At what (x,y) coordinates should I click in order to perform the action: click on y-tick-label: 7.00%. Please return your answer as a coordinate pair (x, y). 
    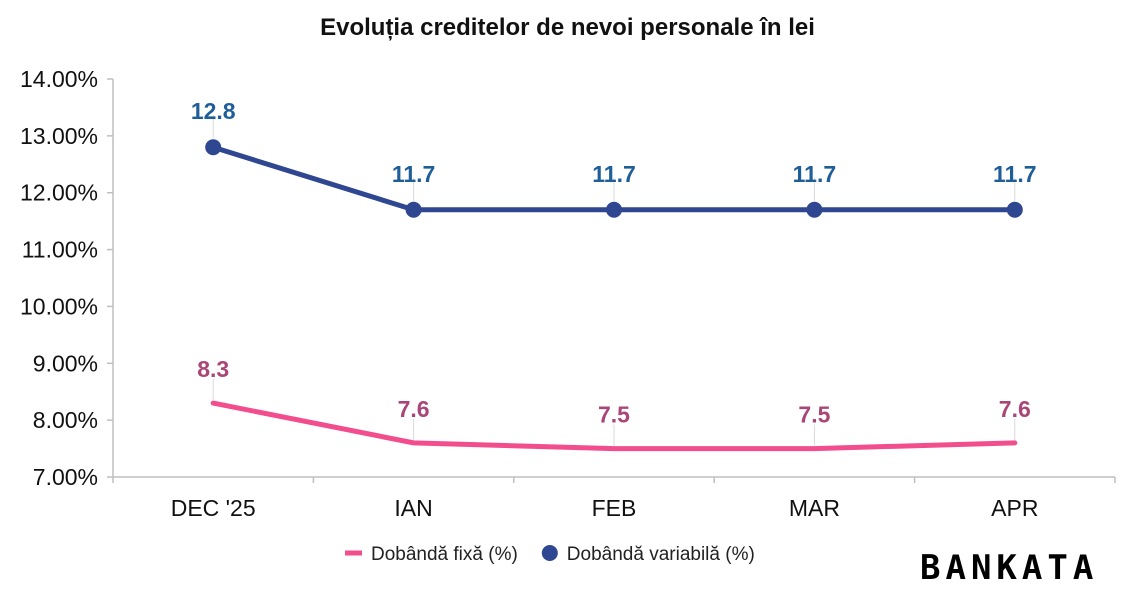
    Looking at the image, I should click on (65, 477).